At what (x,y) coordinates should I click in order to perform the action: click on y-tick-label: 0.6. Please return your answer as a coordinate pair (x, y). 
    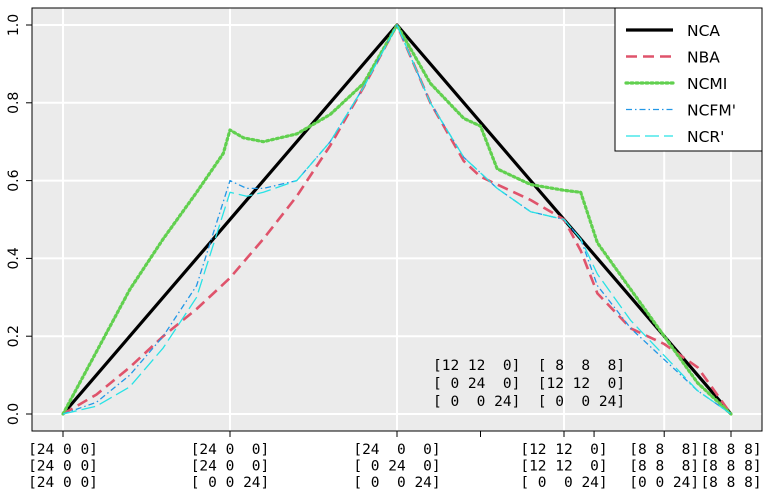
    Looking at the image, I should click on (14, 180).